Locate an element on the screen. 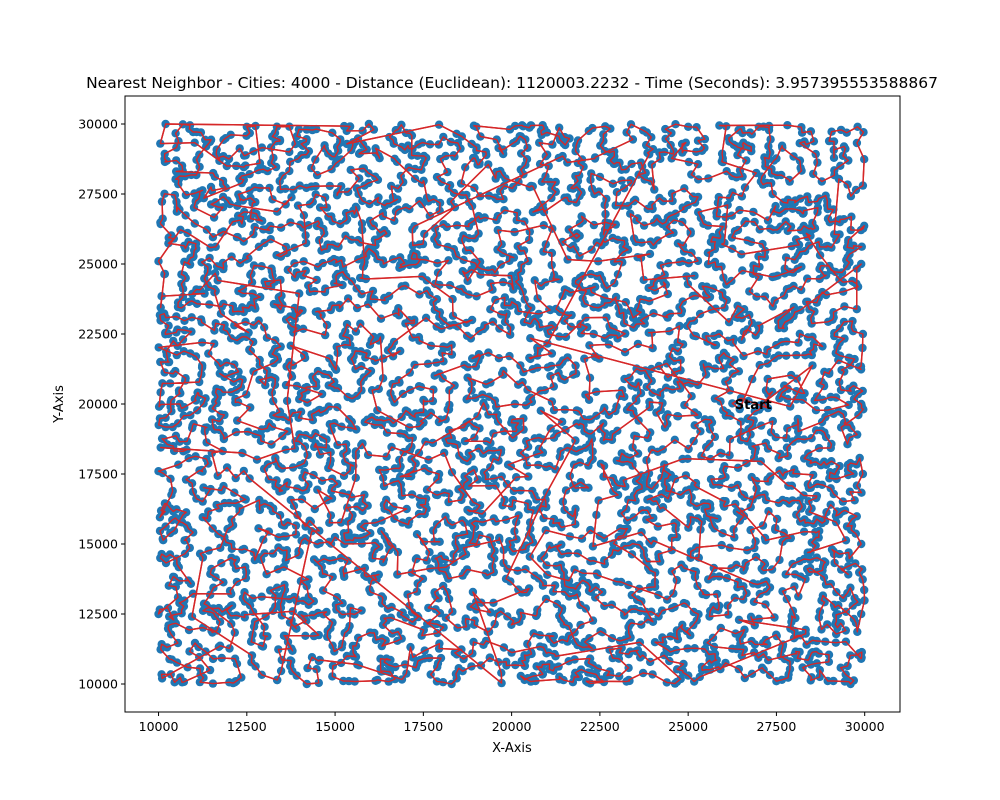 The height and width of the screenshot is (800, 1000). x-tick-label: 20000 is located at coordinates (512, 726).